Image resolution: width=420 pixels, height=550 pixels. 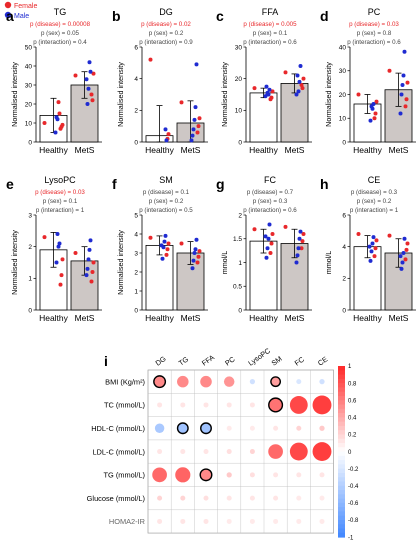 I want to click on heatmap-row-label: BMI (Kg/m²), so click(x=125, y=381).